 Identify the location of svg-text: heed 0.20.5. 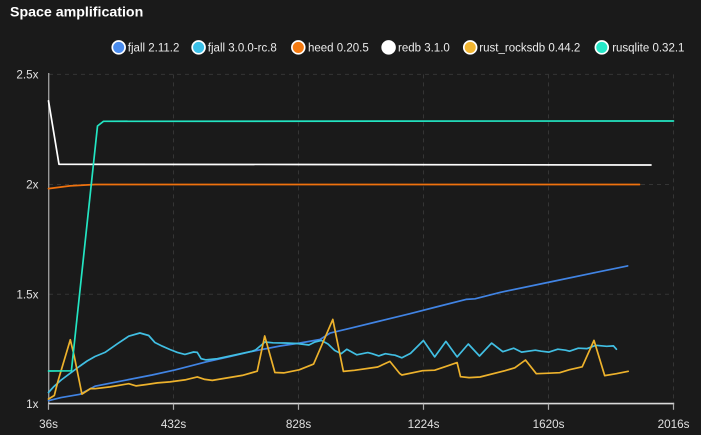
(338, 49).